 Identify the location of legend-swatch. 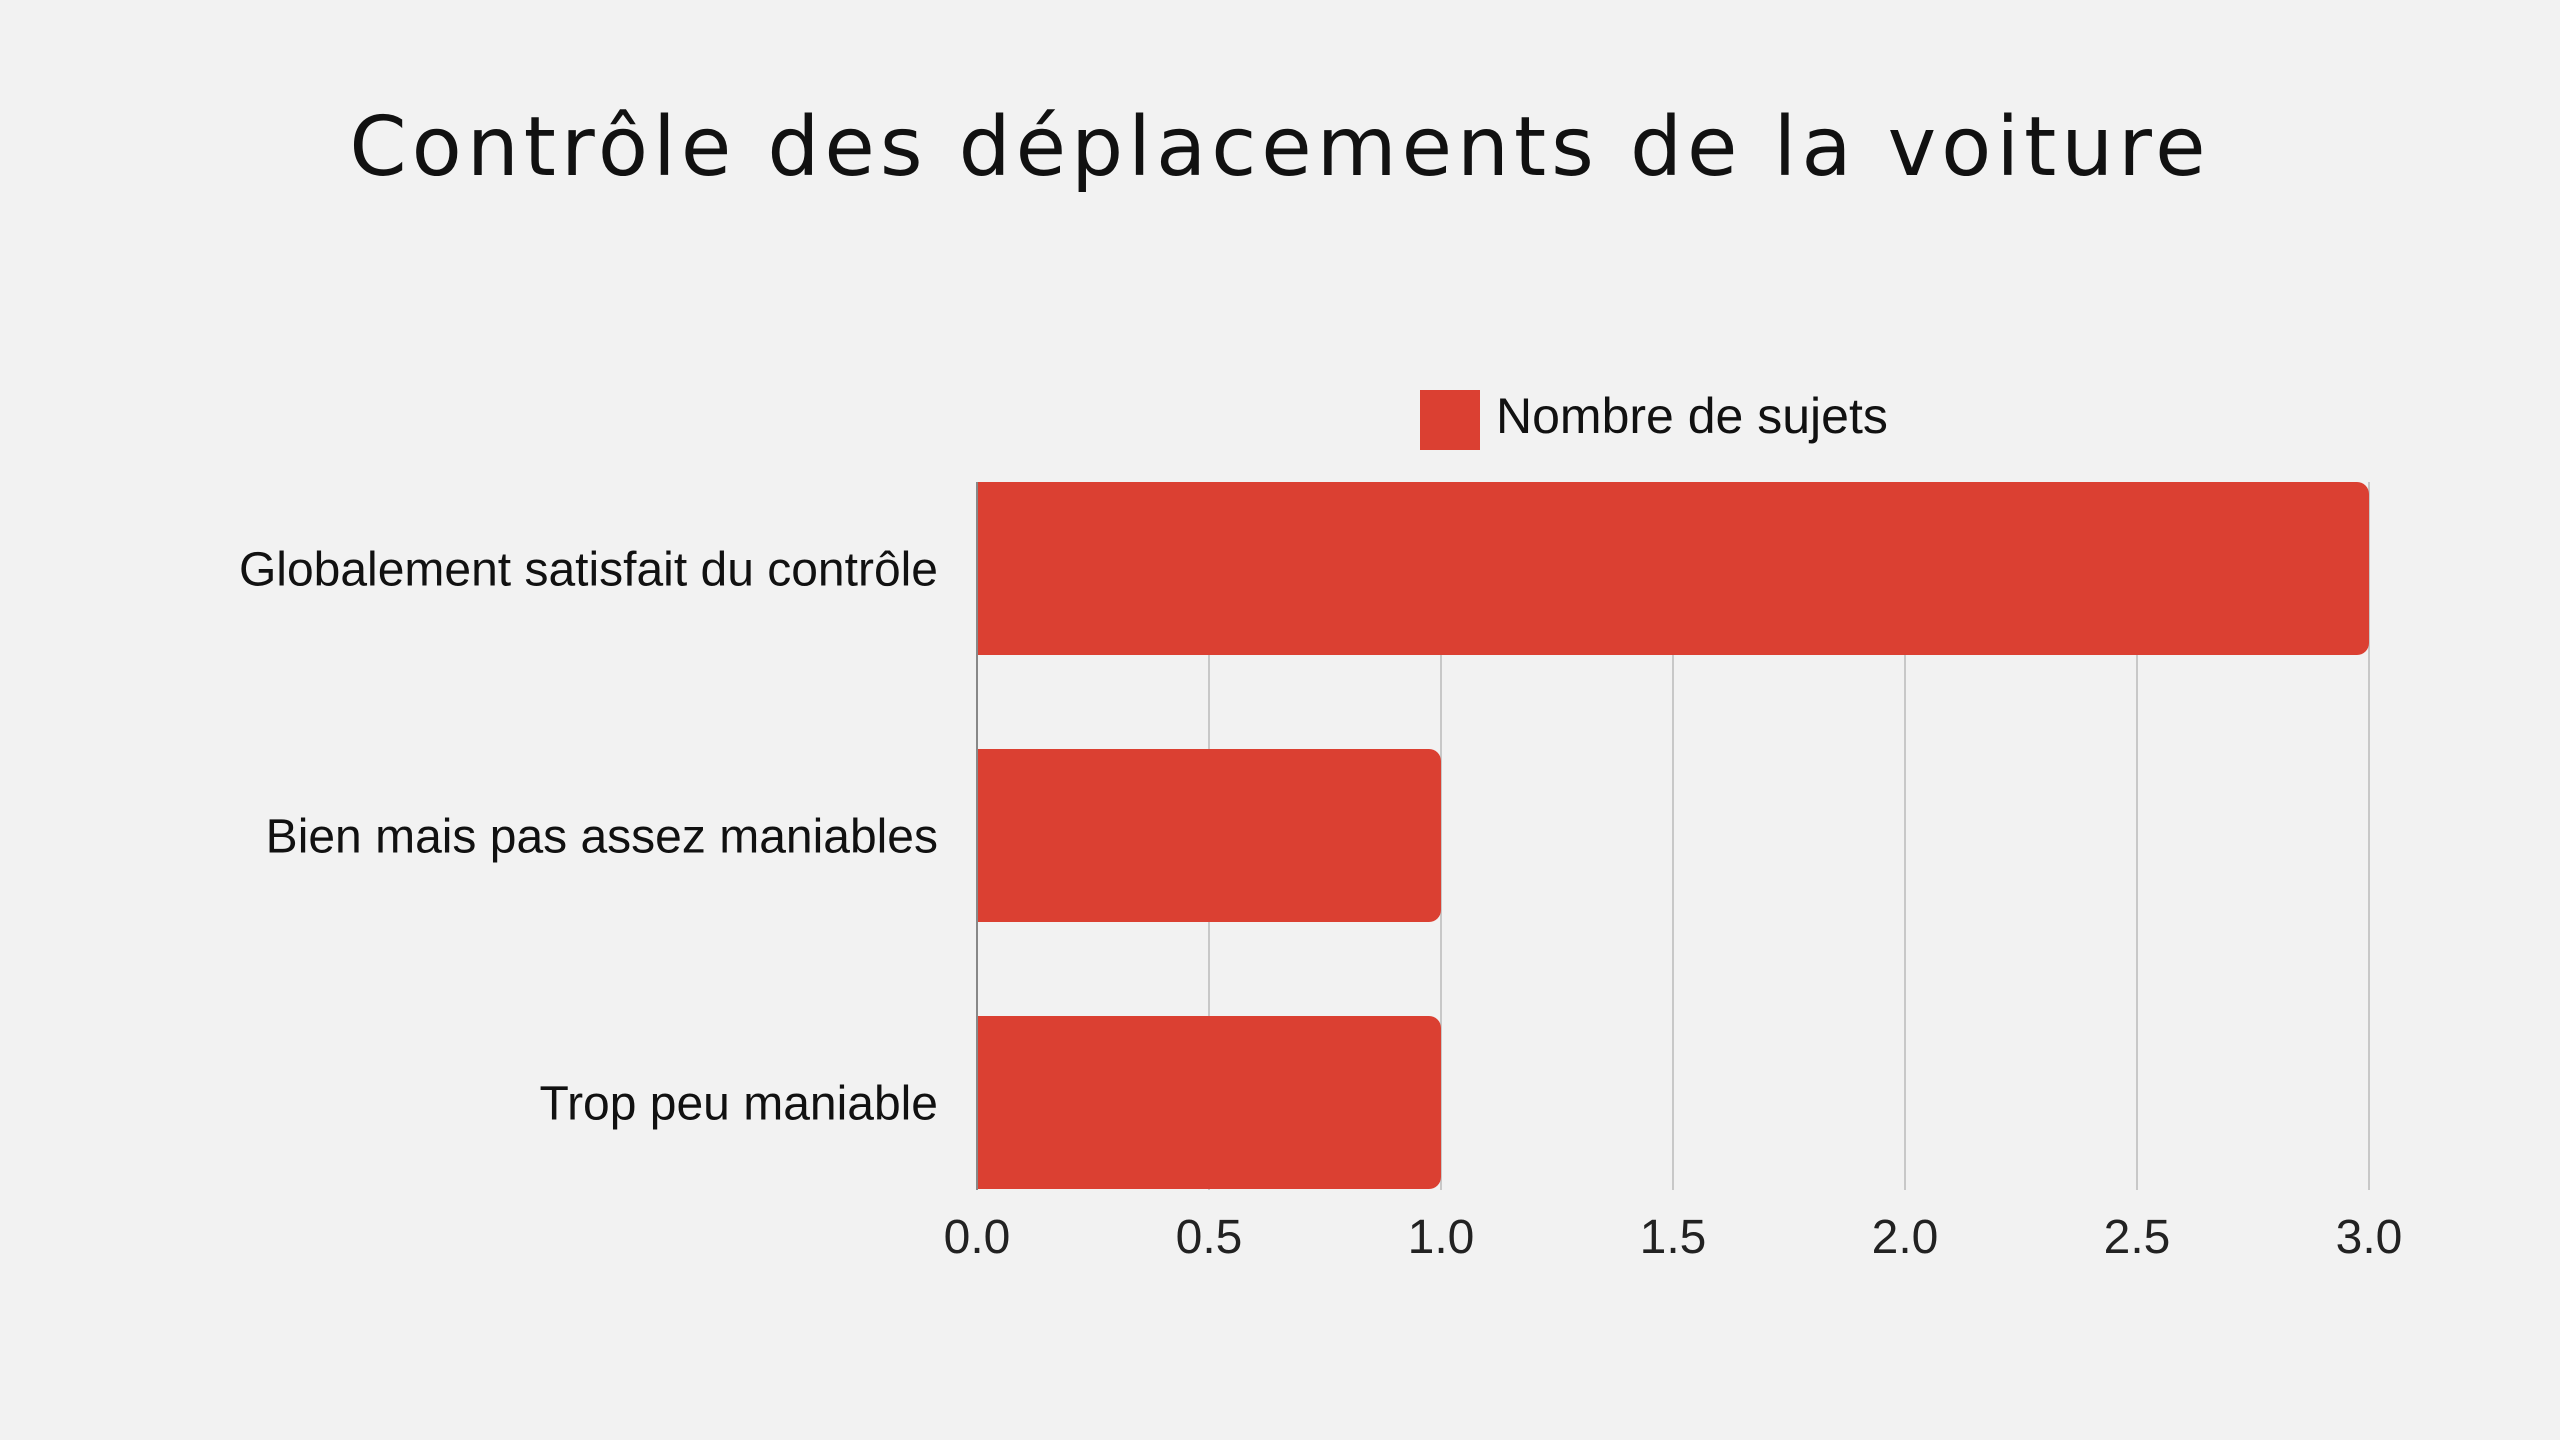
(1450, 420).